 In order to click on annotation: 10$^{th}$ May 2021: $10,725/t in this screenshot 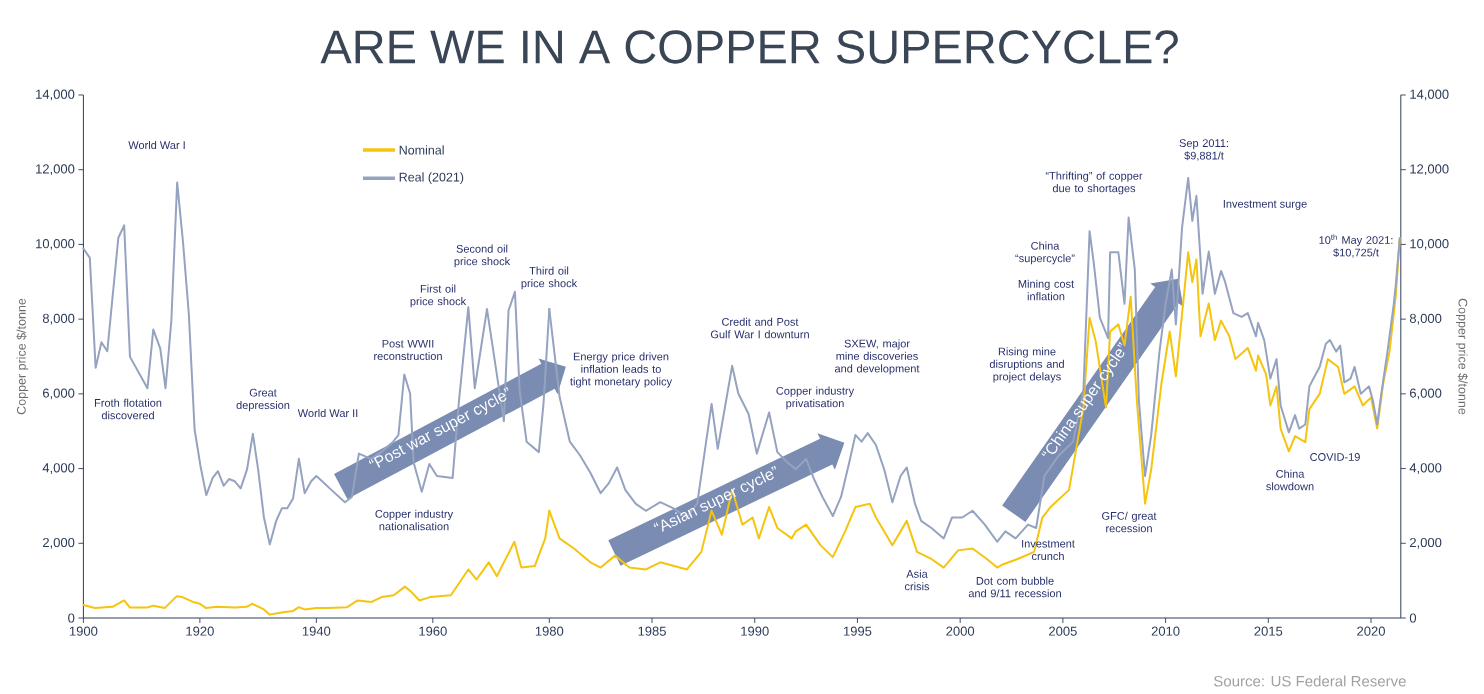, I will do `click(1356, 246)`.